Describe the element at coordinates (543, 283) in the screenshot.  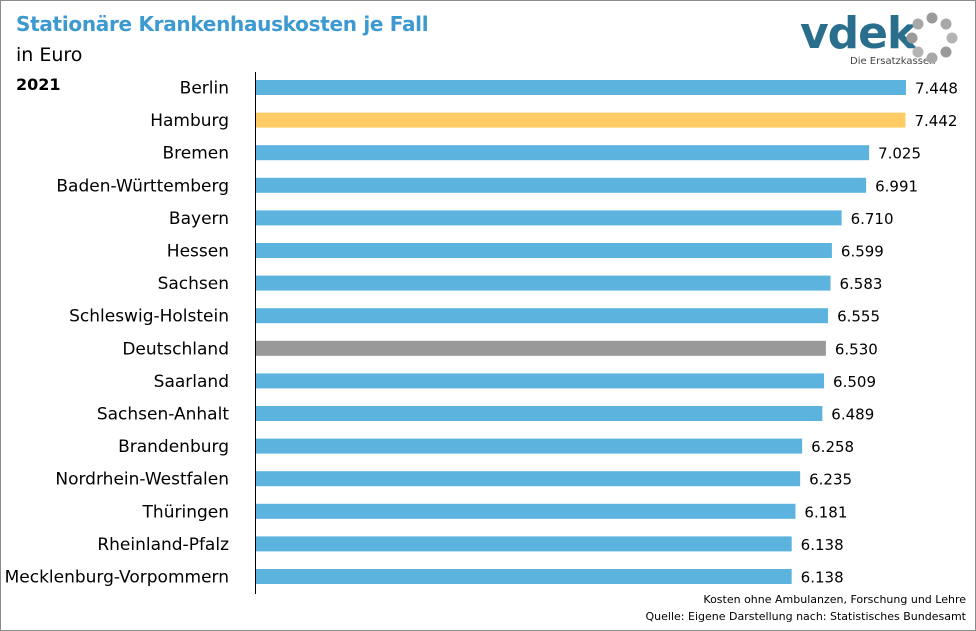
I see `bar-sachsen` at that location.